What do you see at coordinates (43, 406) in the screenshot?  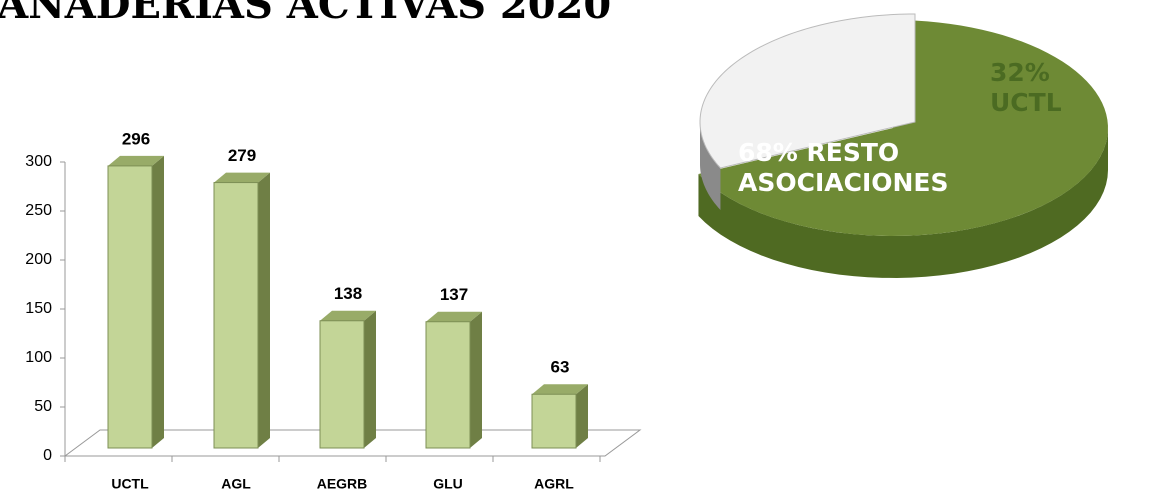 I see `y-tick-label: 50` at bounding box center [43, 406].